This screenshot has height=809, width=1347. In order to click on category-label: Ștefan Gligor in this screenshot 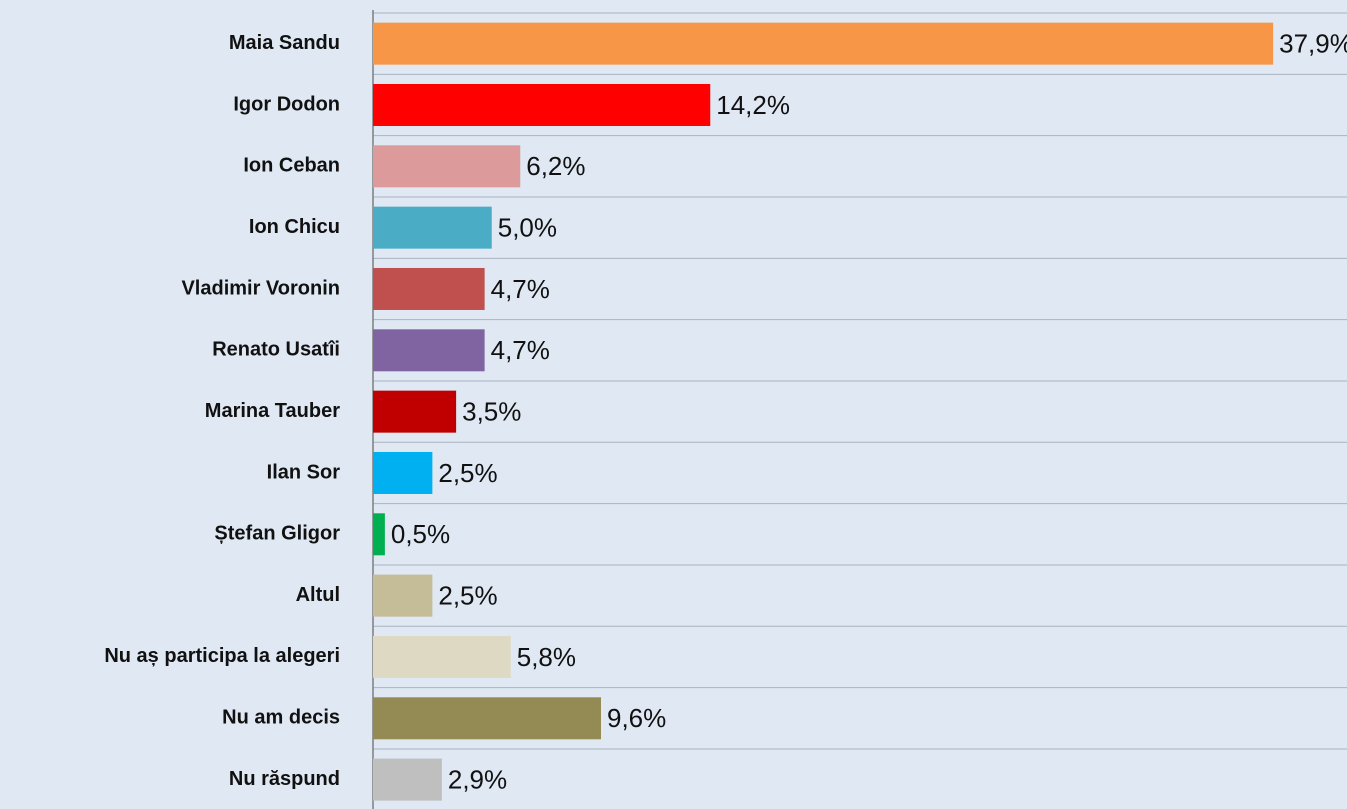, I will do `click(277, 534)`.